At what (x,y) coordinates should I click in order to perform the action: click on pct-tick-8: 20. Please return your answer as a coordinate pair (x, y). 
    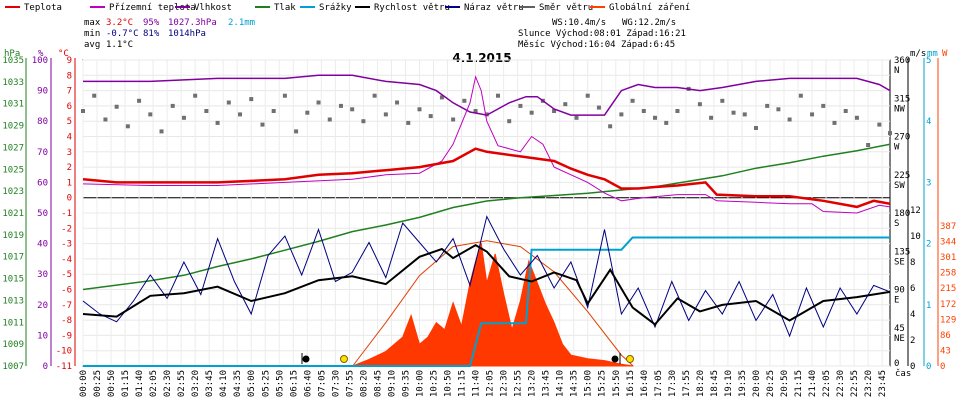
    Looking at the image, I should click on (42, 306).